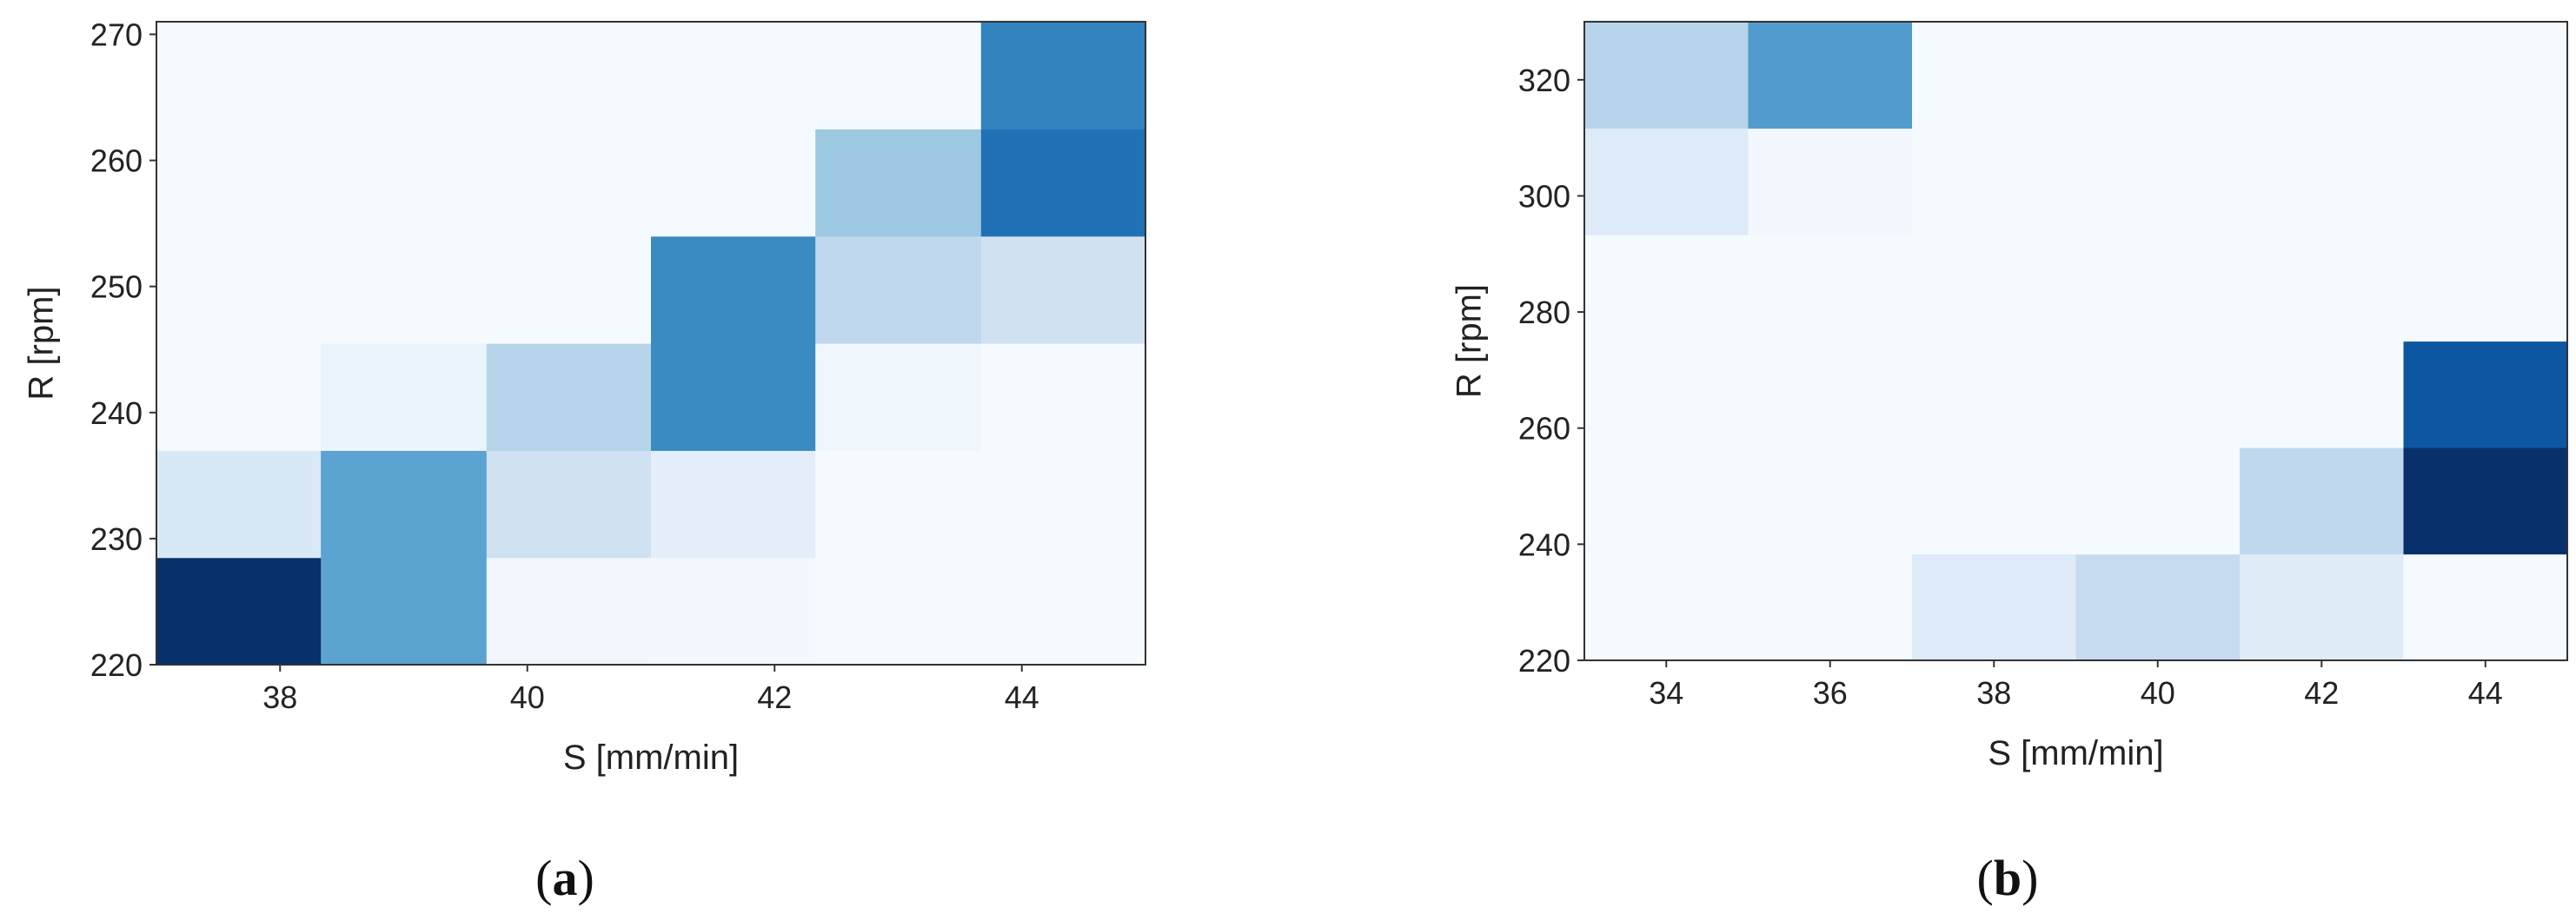  What do you see at coordinates (774, 697) in the screenshot?
I see `x-tick-label-2: 42` at bounding box center [774, 697].